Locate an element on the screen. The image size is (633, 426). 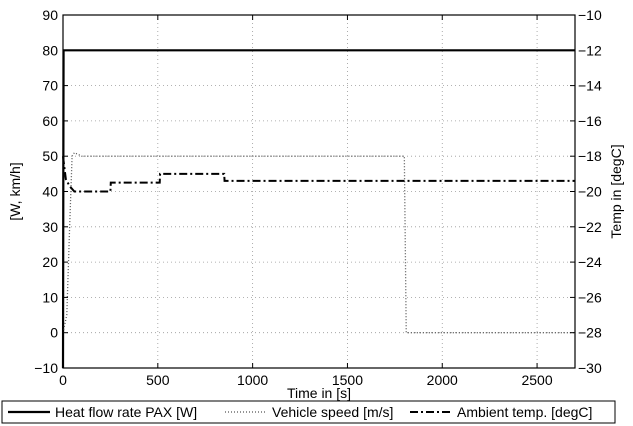
y-left-tick-label: 80 is located at coordinates (50, 50).